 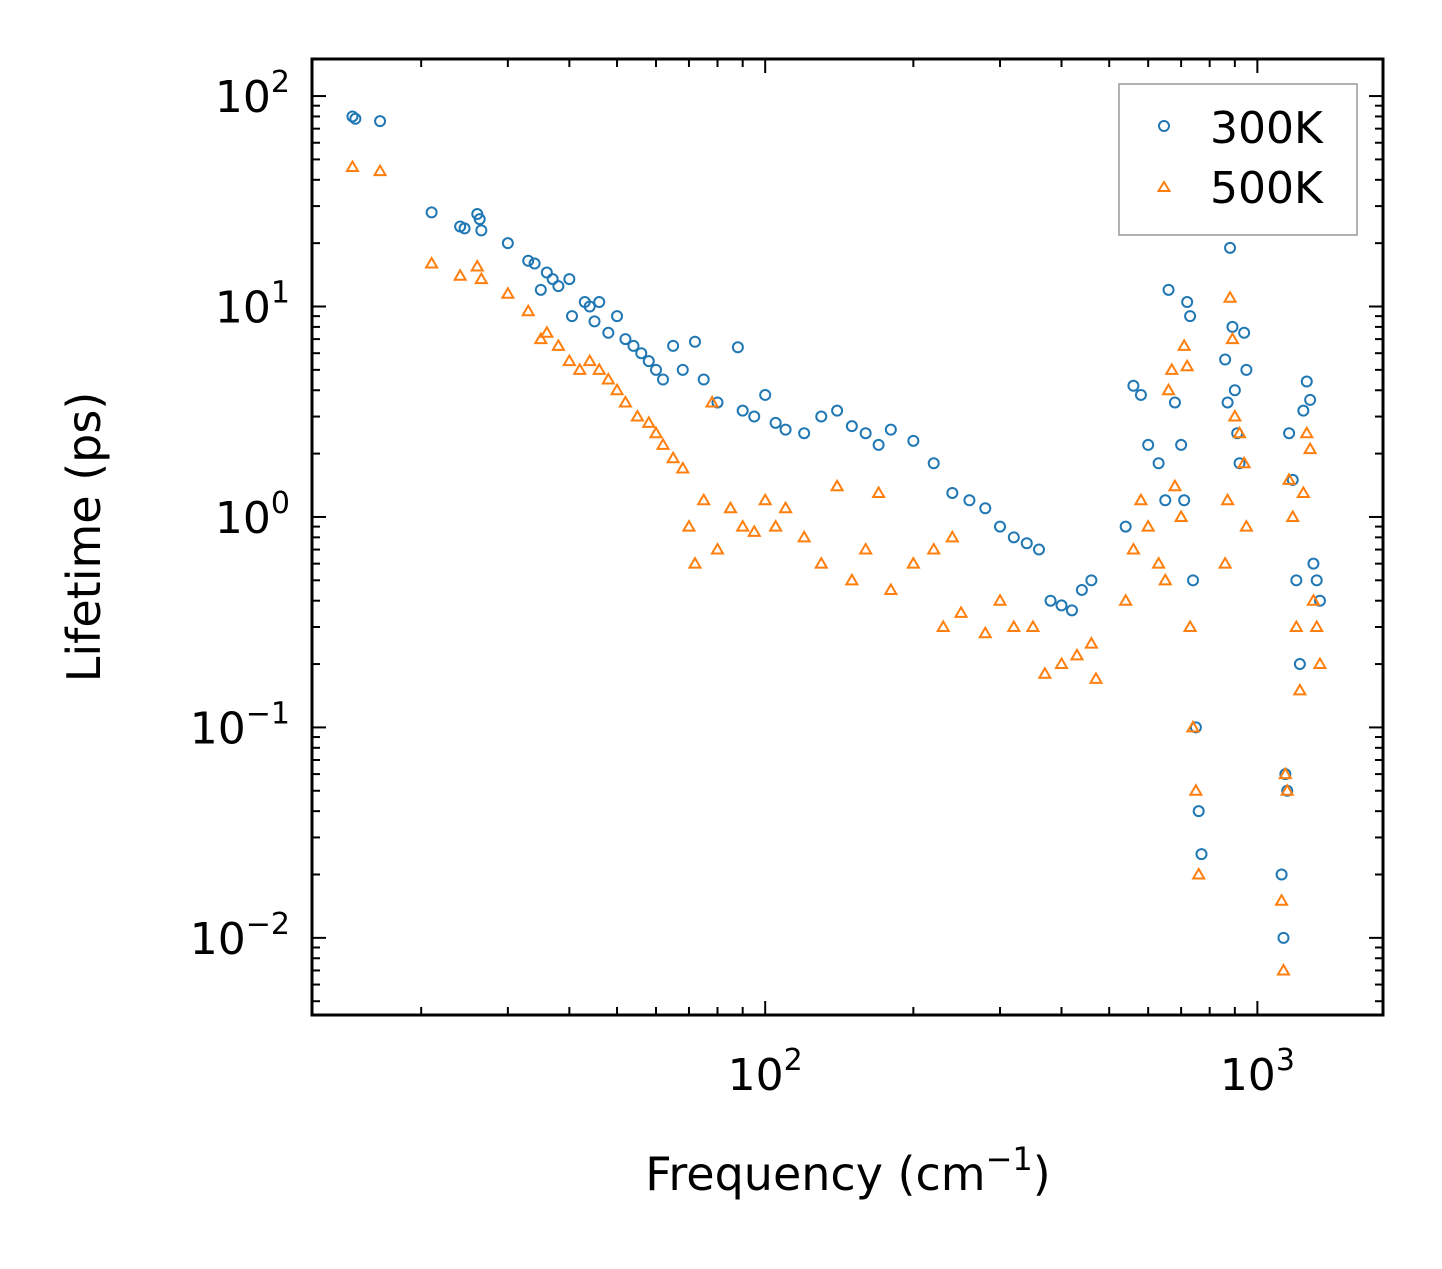 What do you see at coordinates (1257, 1072) in the screenshot?
I see `x-tick-label: 10³` at bounding box center [1257, 1072].